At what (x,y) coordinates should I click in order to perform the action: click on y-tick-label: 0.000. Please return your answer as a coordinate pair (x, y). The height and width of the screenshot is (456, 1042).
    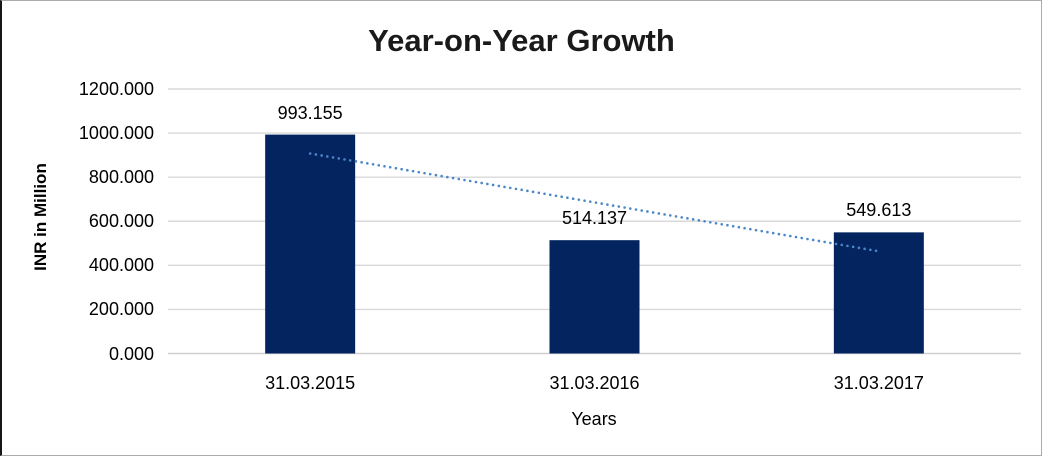
    Looking at the image, I should click on (131, 353).